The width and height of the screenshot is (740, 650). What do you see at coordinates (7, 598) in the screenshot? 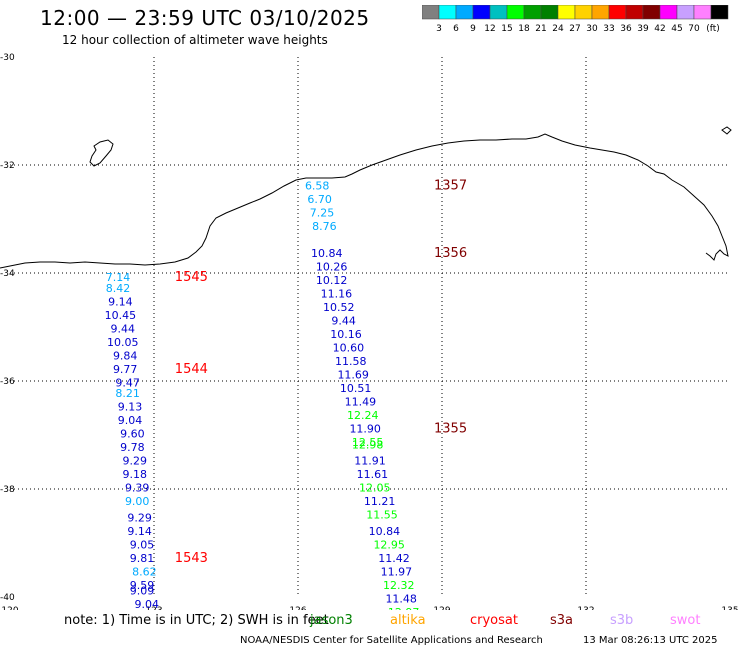
I see `latitude-tick-label: -40` at bounding box center [7, 598].